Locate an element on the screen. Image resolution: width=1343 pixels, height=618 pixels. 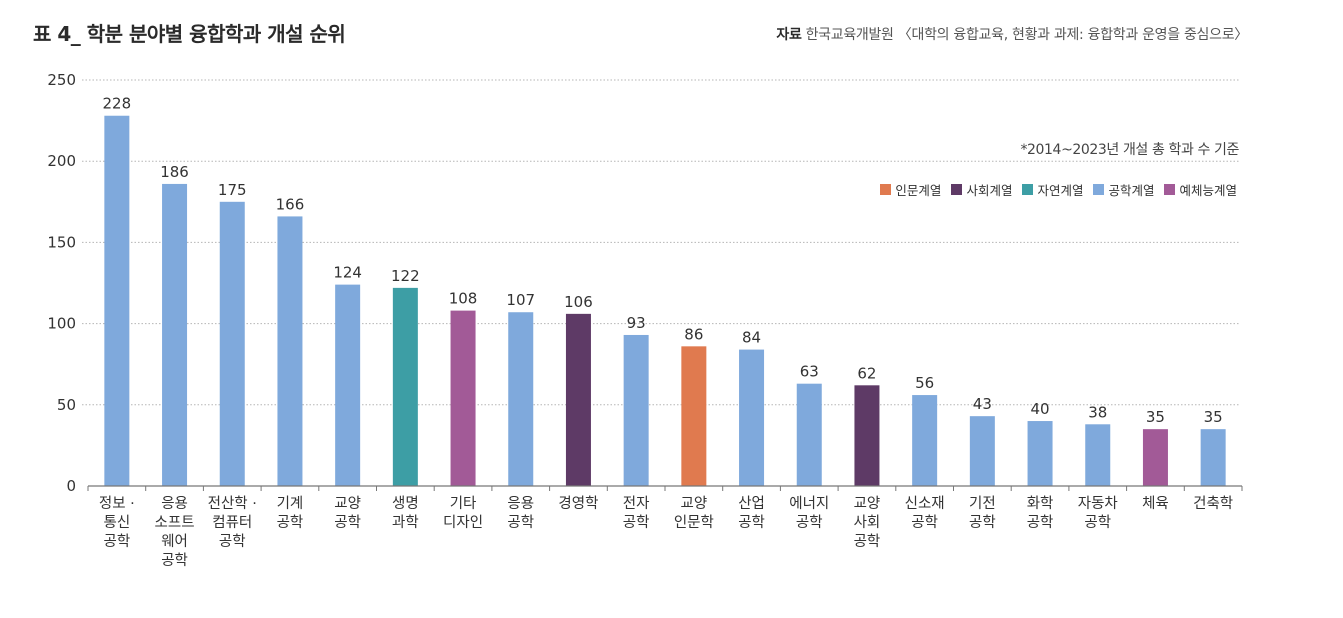
x-tick-label-line: 전자 is located at coordinates (636, 503).